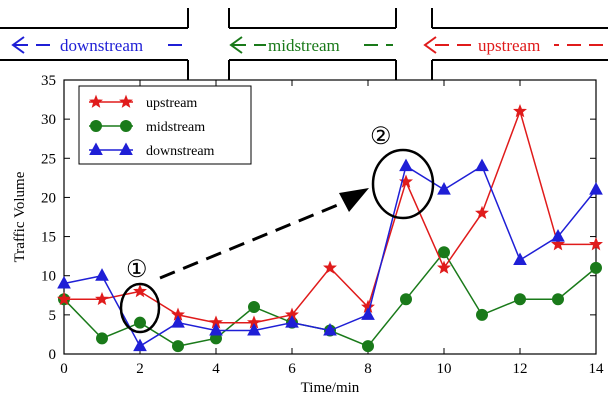 The image size is (608, 397). What do you see at coordinates (354, 200) in the screenshot?
I see `propagation-arrow-head` at bounding box center [354, 200].